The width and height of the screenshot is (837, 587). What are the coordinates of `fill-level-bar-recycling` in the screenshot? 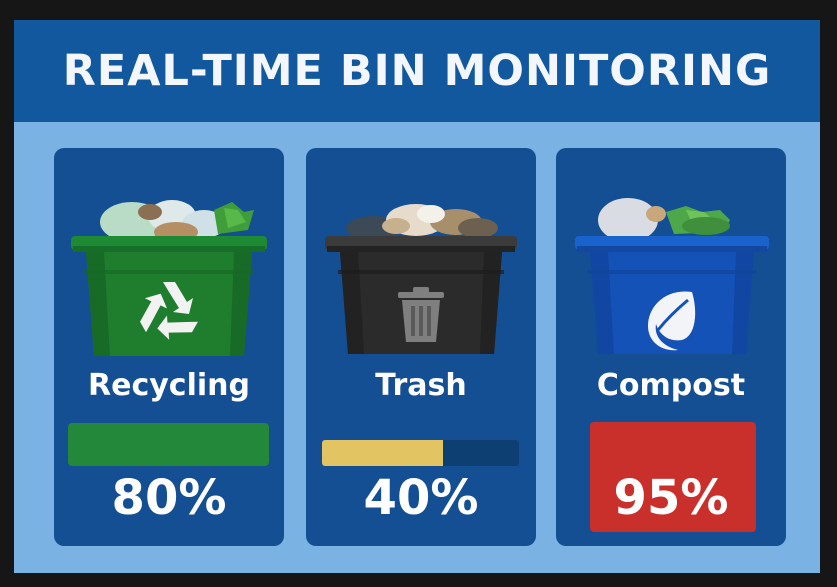 It's located at (168, 444).